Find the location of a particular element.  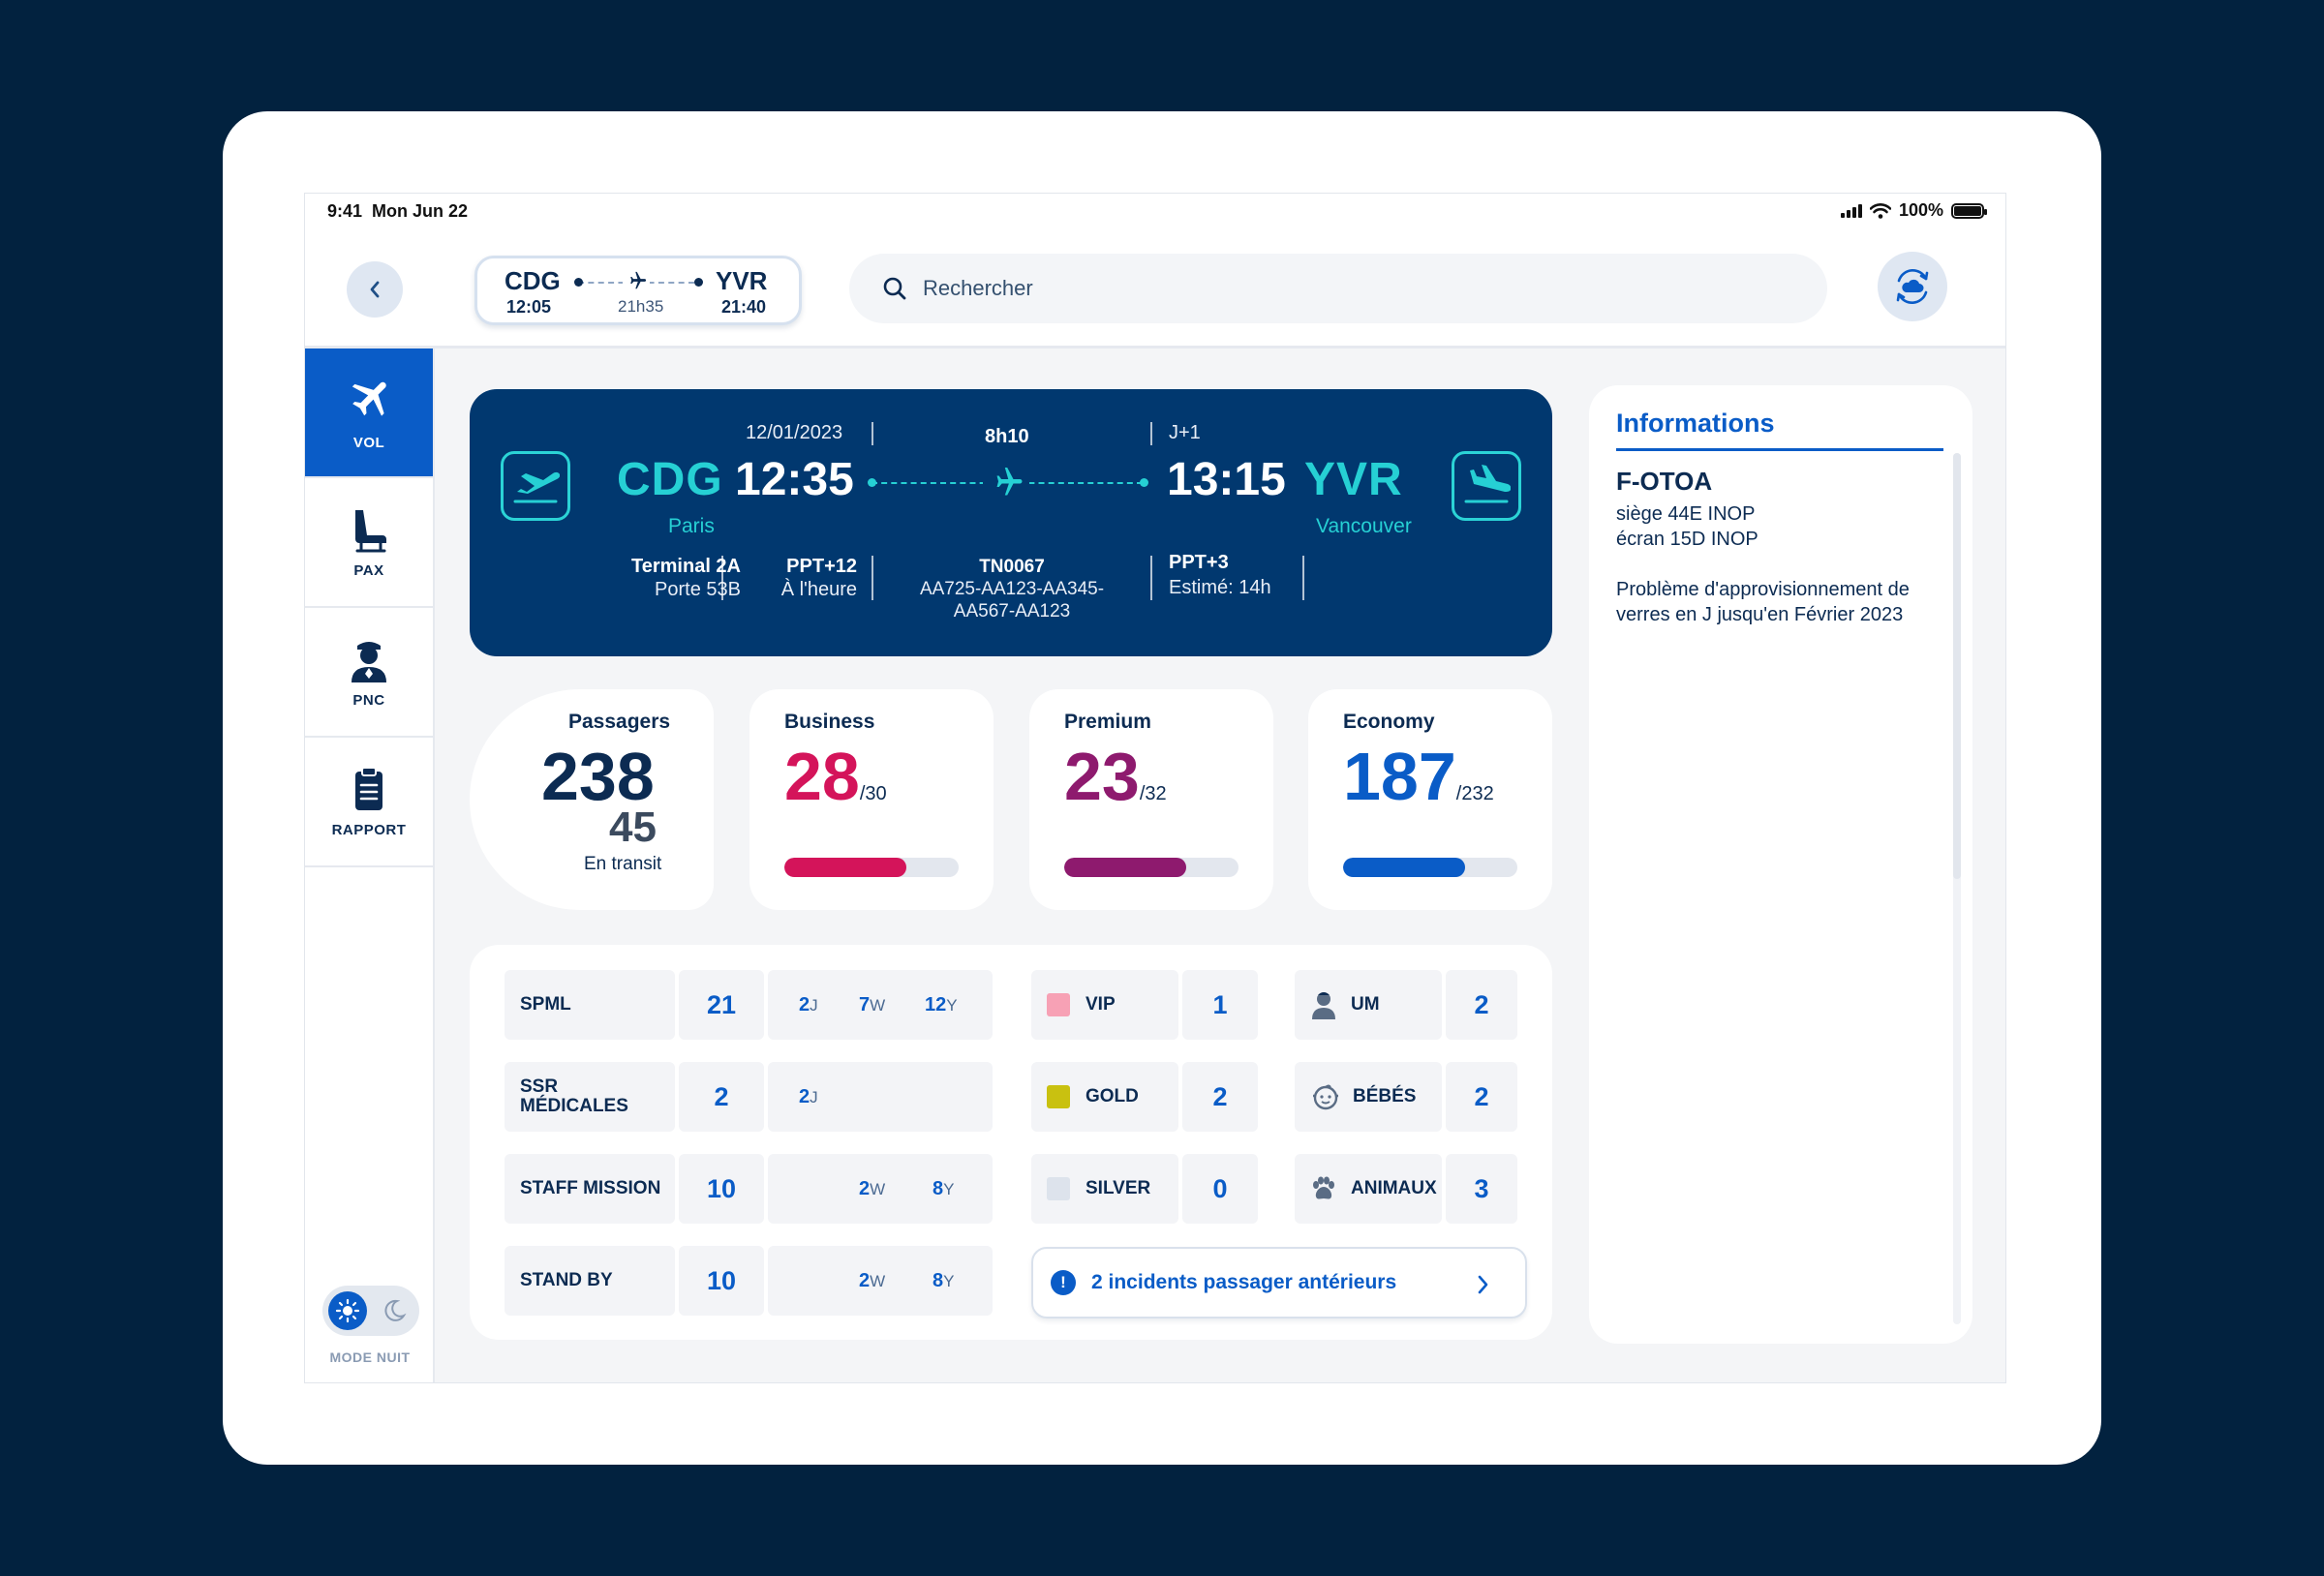

flight-duration: 8h10 is located at coordinates (1007, 436).